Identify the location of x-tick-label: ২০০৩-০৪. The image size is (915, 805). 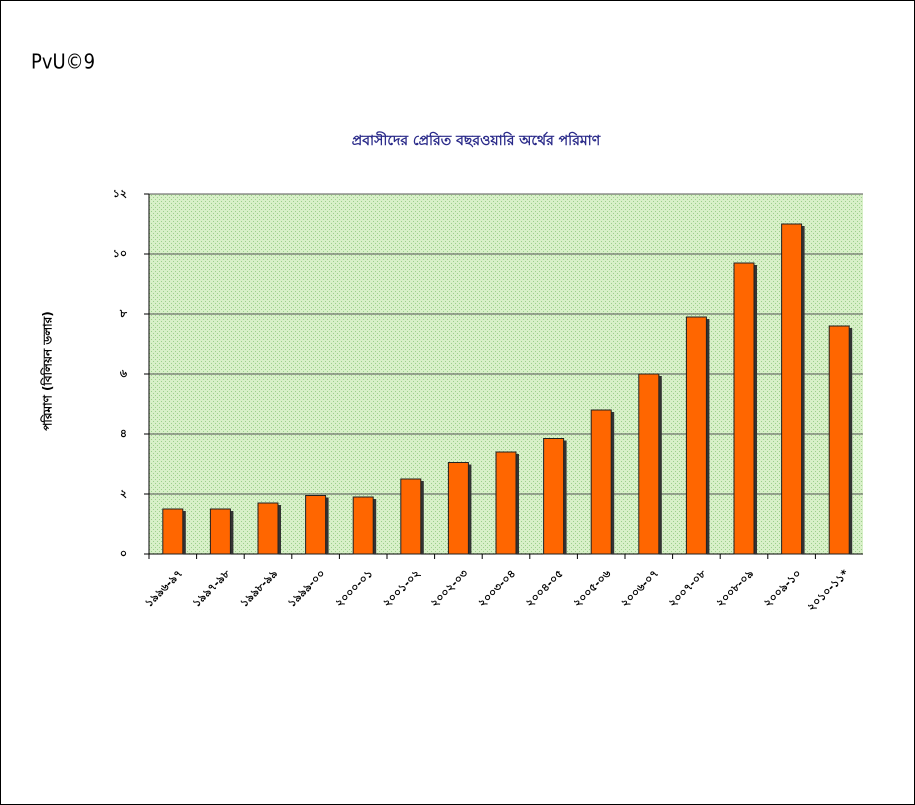
(496, 588).